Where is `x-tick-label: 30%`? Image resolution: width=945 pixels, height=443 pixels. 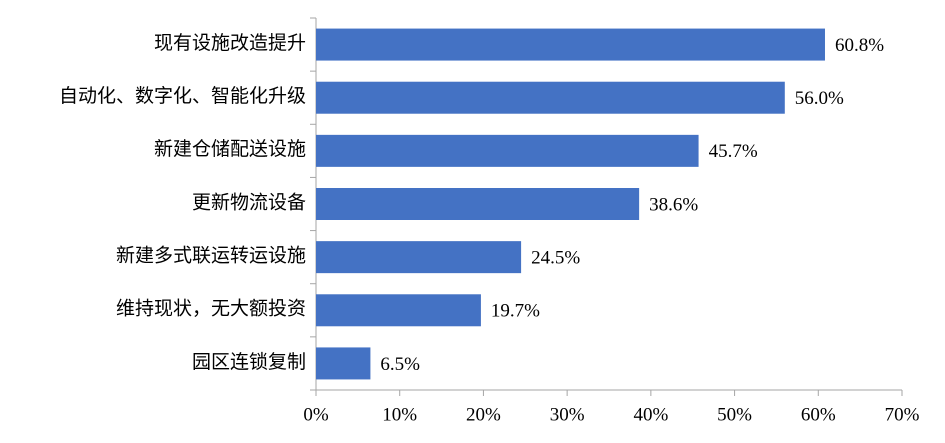
x-tick-label: 30% is located at coordinates (567, 414).